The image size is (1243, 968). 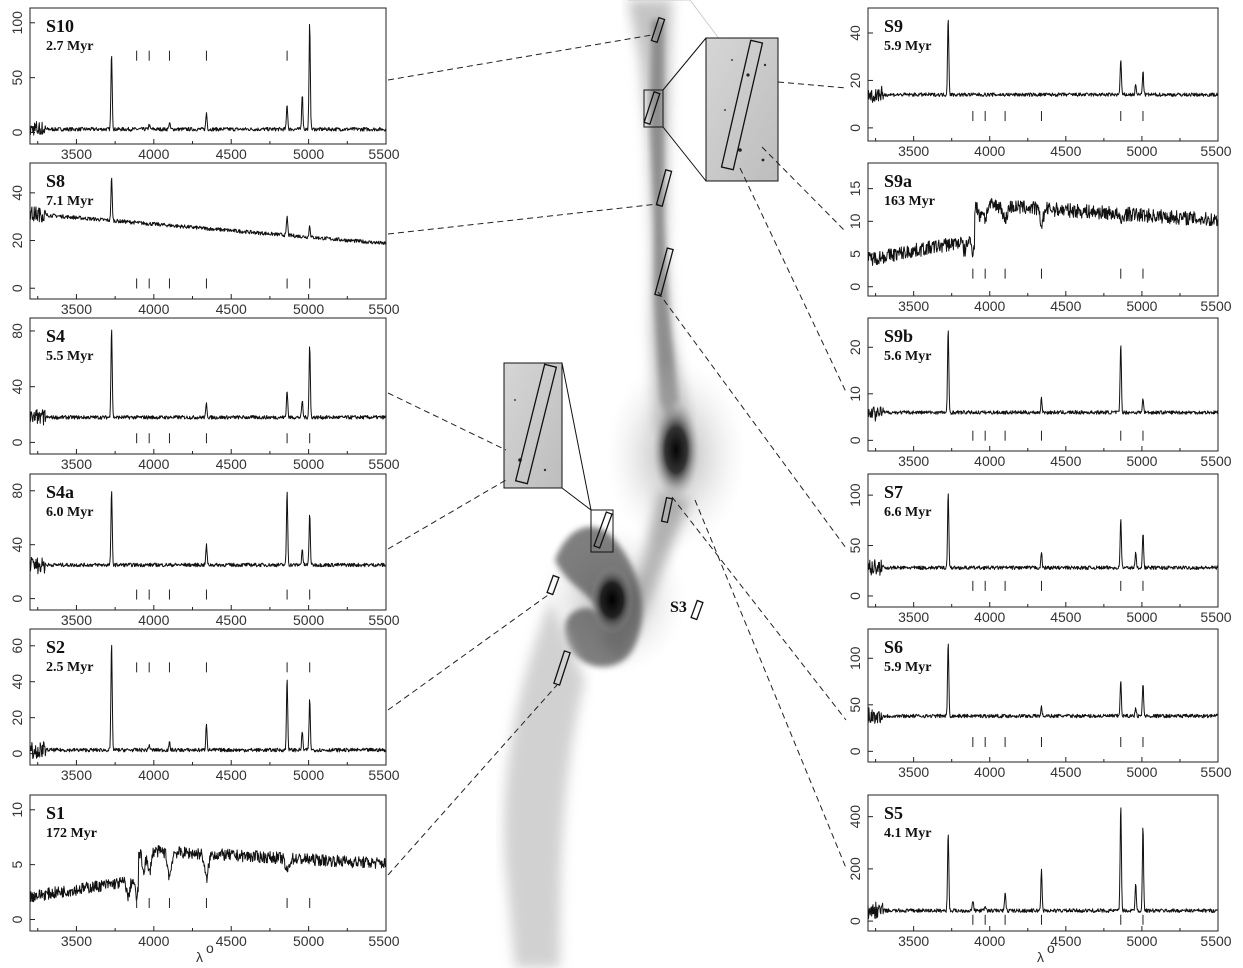 I want to click on svg-text: o, so click(x=1051, y=948).